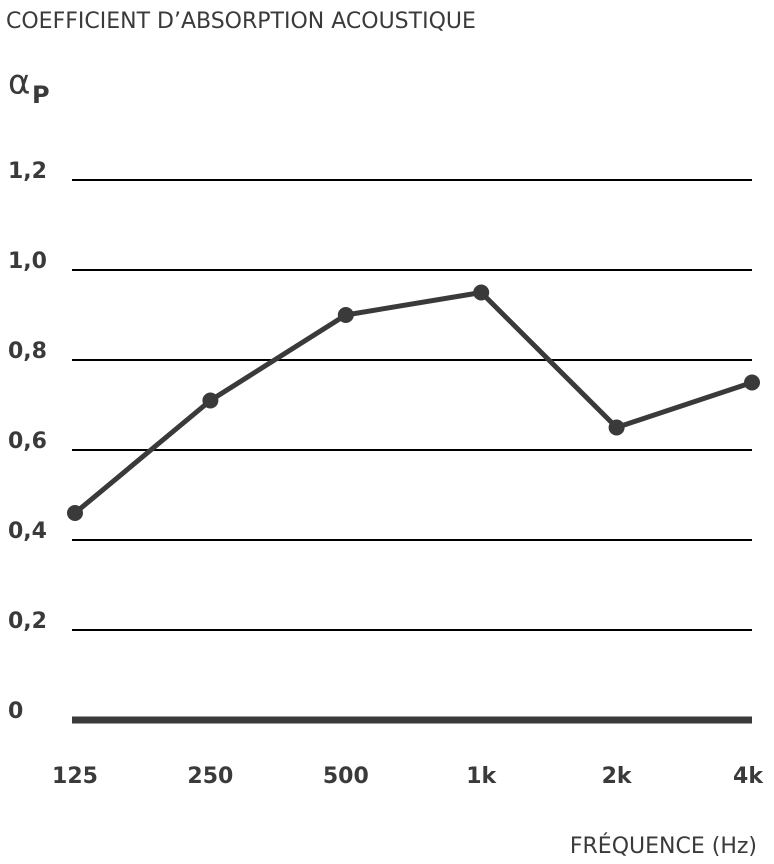 This screenshot has width=774, height=864. Describe the element at coordinates (210, 776) in the screenshot. I see `x-tick-label: 250` at that location.